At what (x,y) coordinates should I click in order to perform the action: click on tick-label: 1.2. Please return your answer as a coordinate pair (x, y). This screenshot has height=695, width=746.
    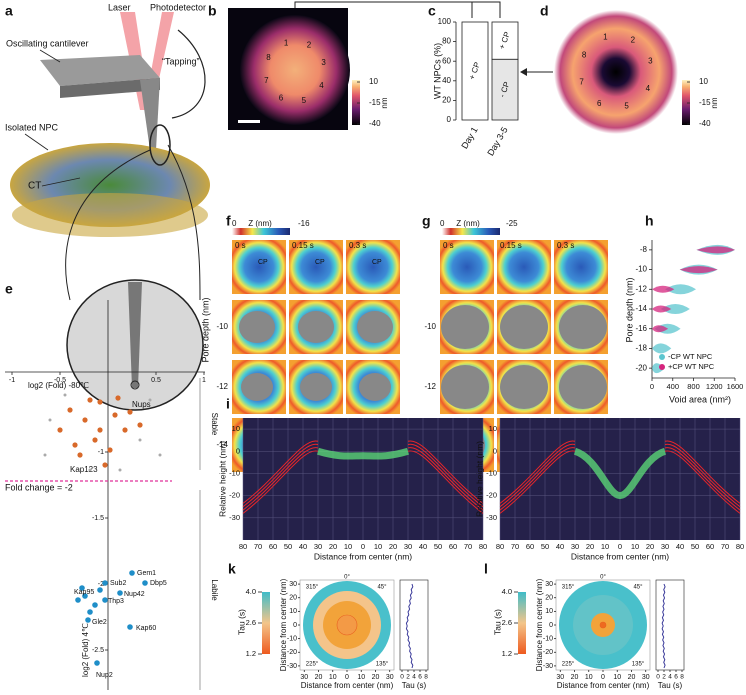
    Looking at the image, I should click on (251, 653).